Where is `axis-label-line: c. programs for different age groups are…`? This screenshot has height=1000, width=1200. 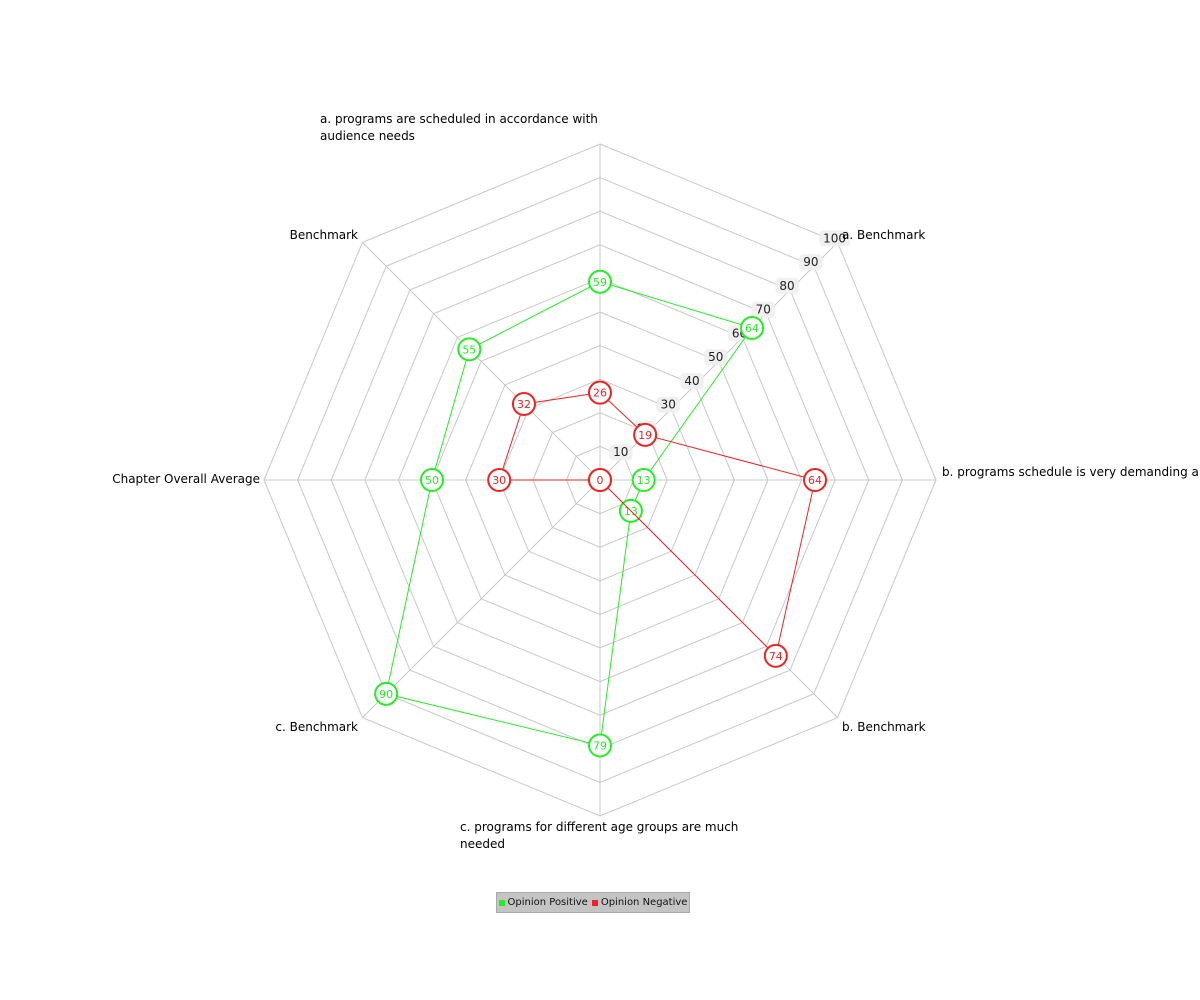
axis-label-line: c. programs for different age groups are… is located at coordinates (599, 827).